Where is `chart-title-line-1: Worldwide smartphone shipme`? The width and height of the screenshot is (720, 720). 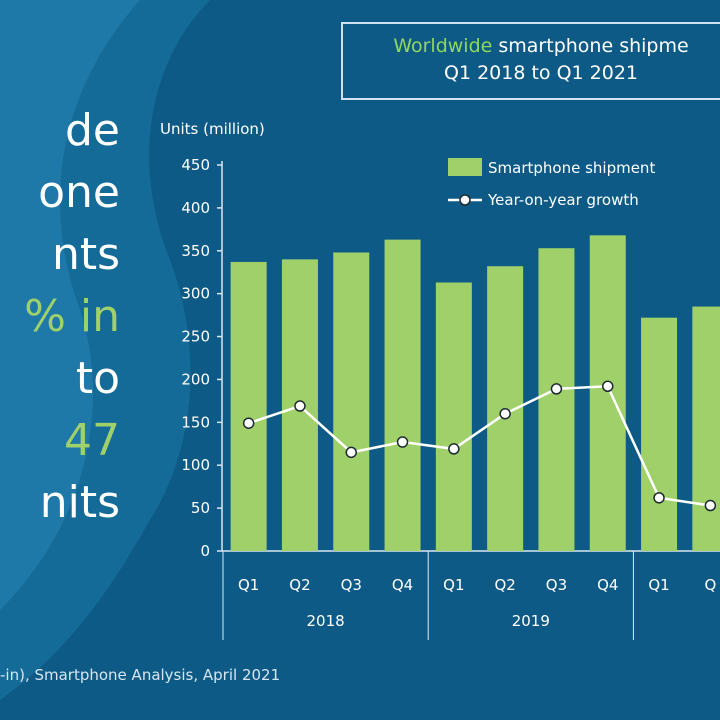
chart-title-line-1: Worldwide smartphone shipme is located at coordinates (531, 46).